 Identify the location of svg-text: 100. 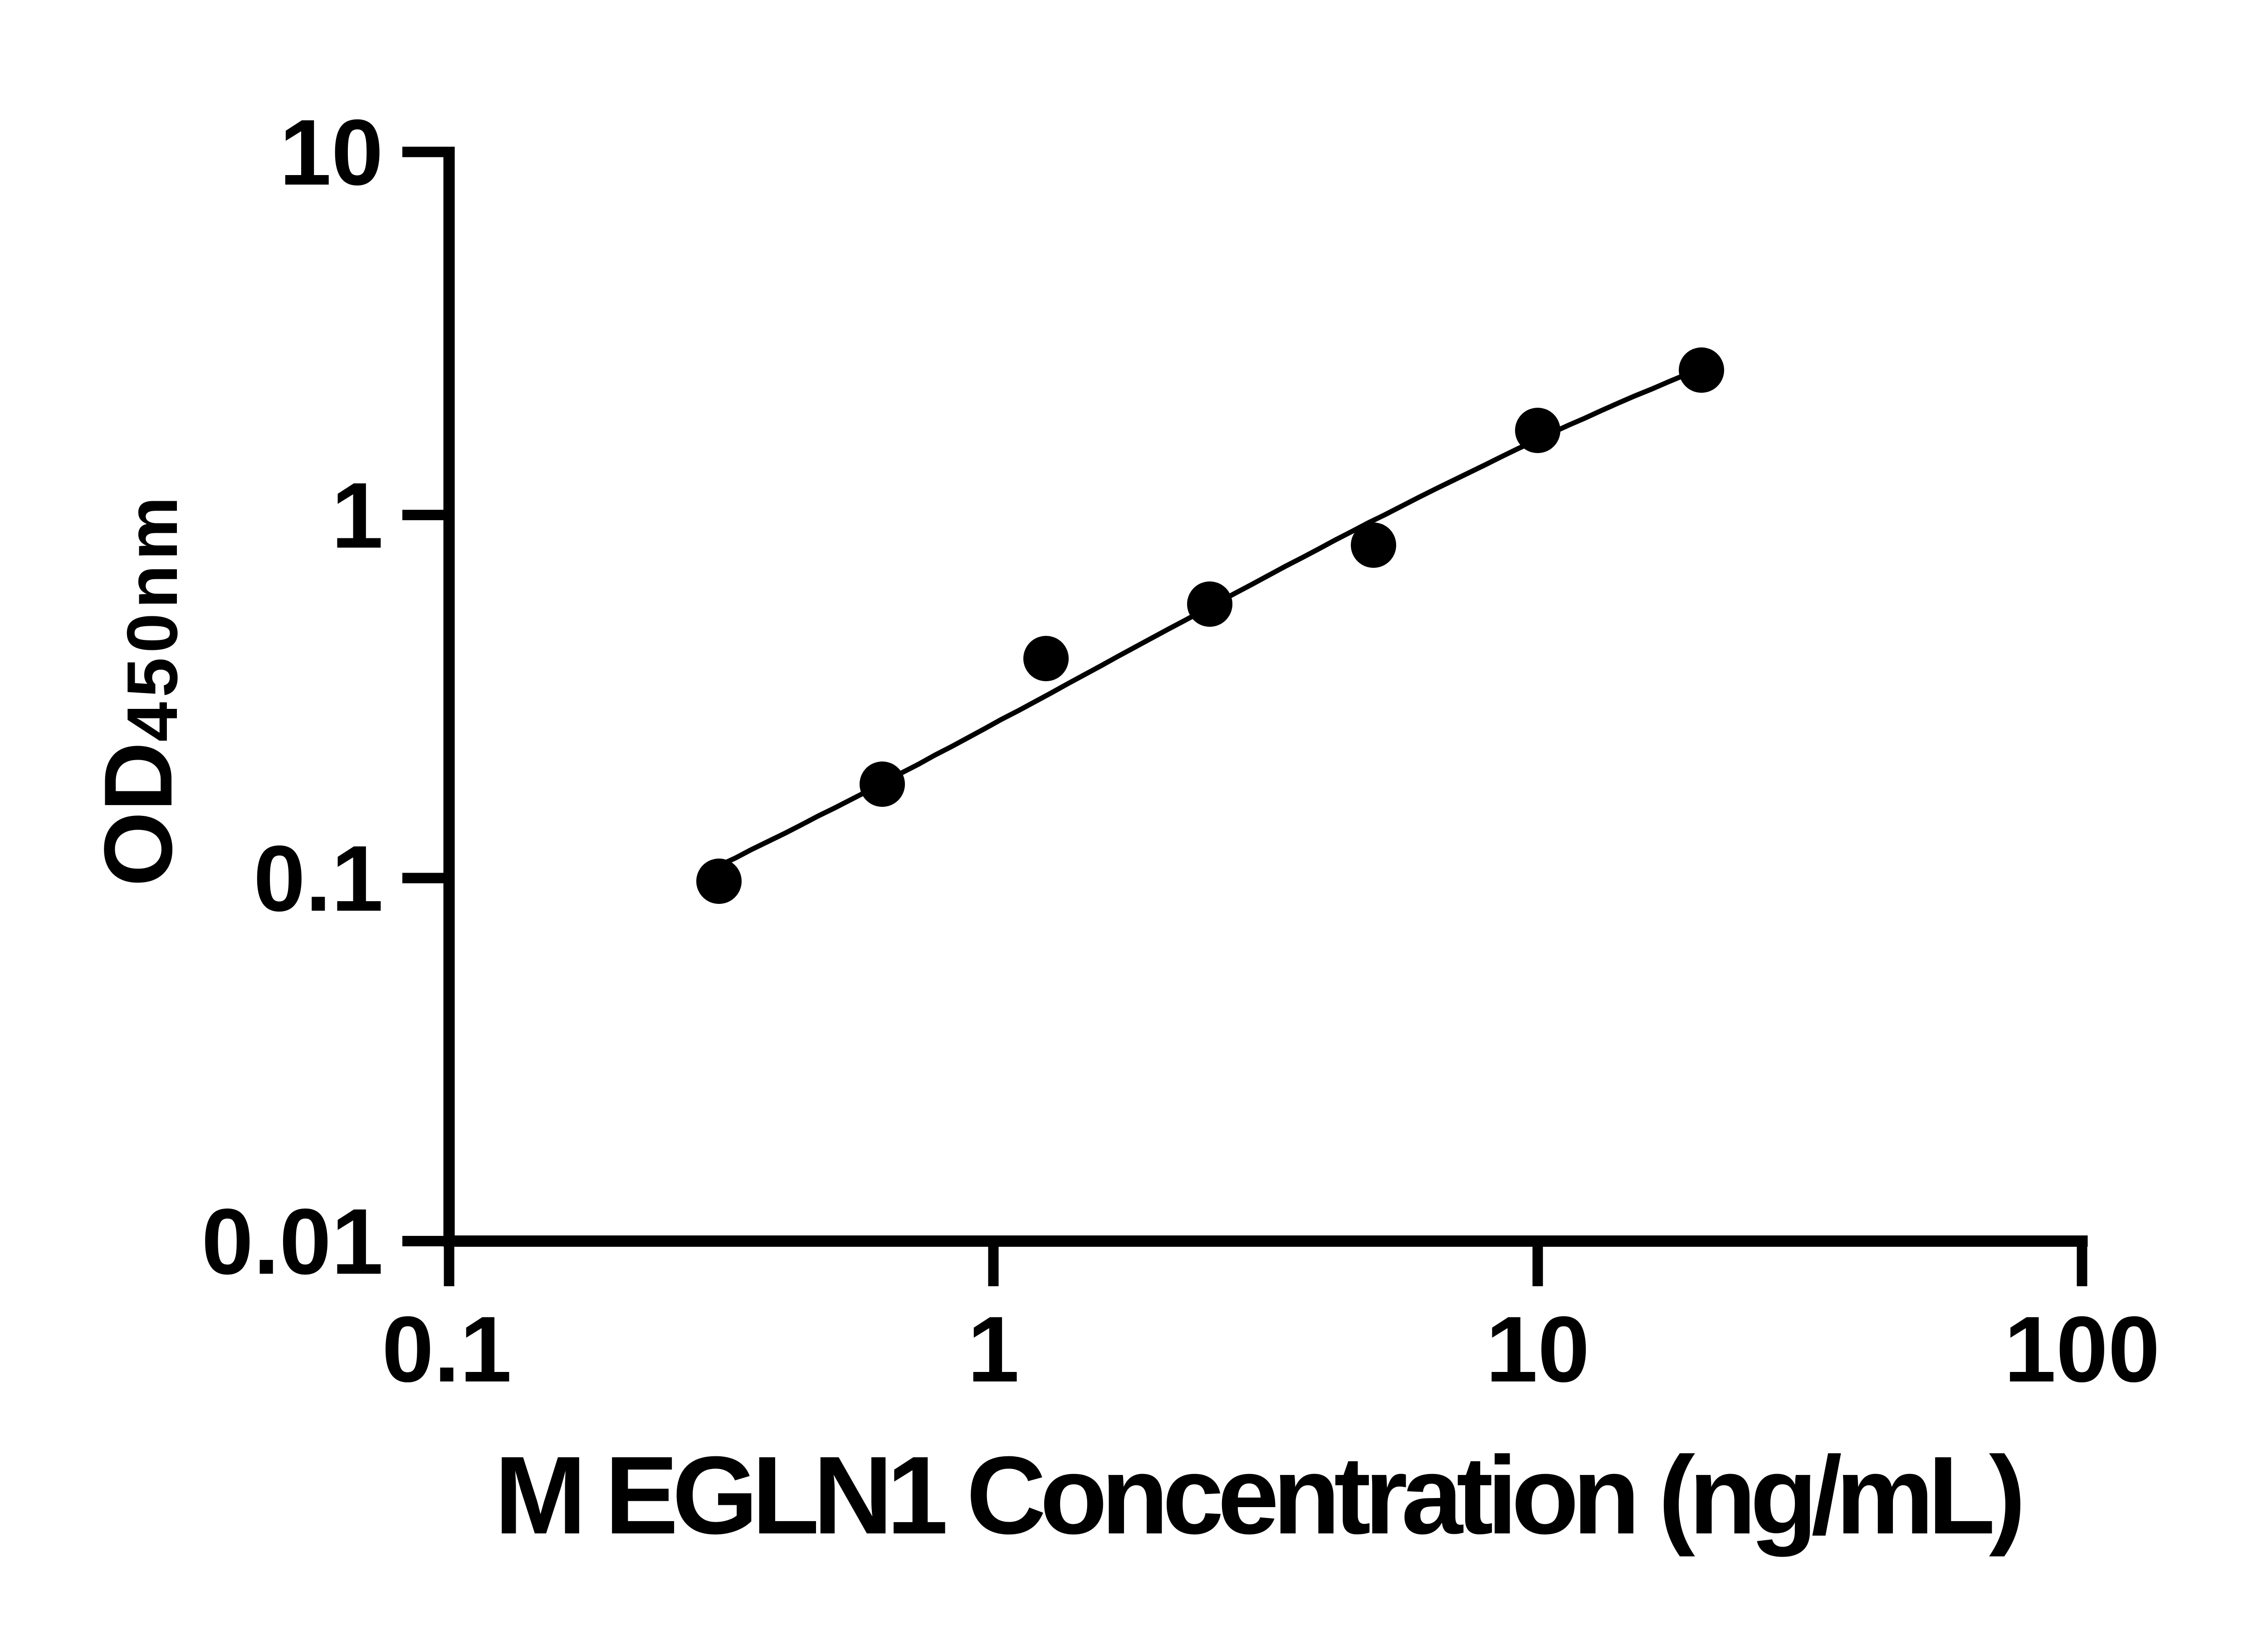
(2082, 1349).